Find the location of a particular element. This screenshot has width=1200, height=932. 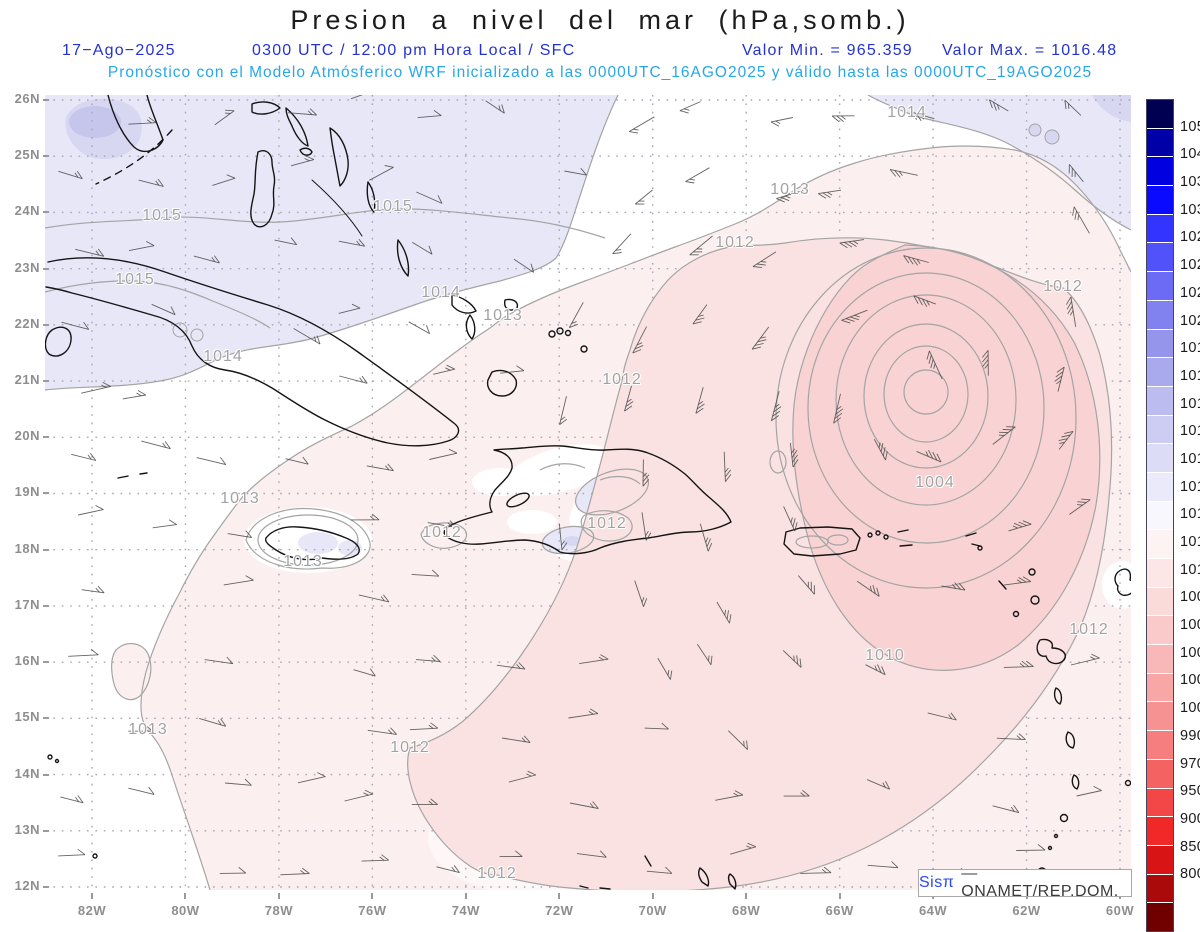

lat-tick-label: 12N is located at coordinates (22, 885).